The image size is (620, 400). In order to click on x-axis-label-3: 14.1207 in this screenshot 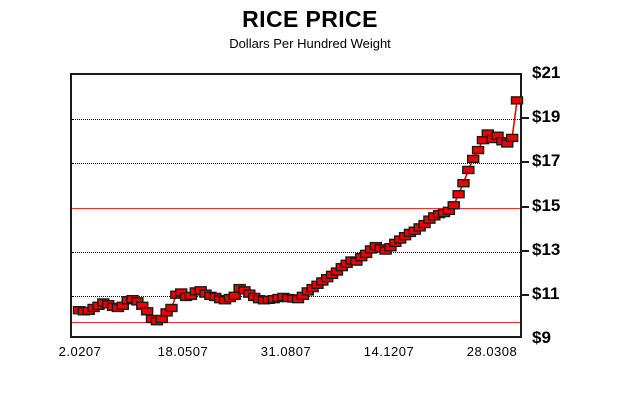, I will do `click(389, 351)`.